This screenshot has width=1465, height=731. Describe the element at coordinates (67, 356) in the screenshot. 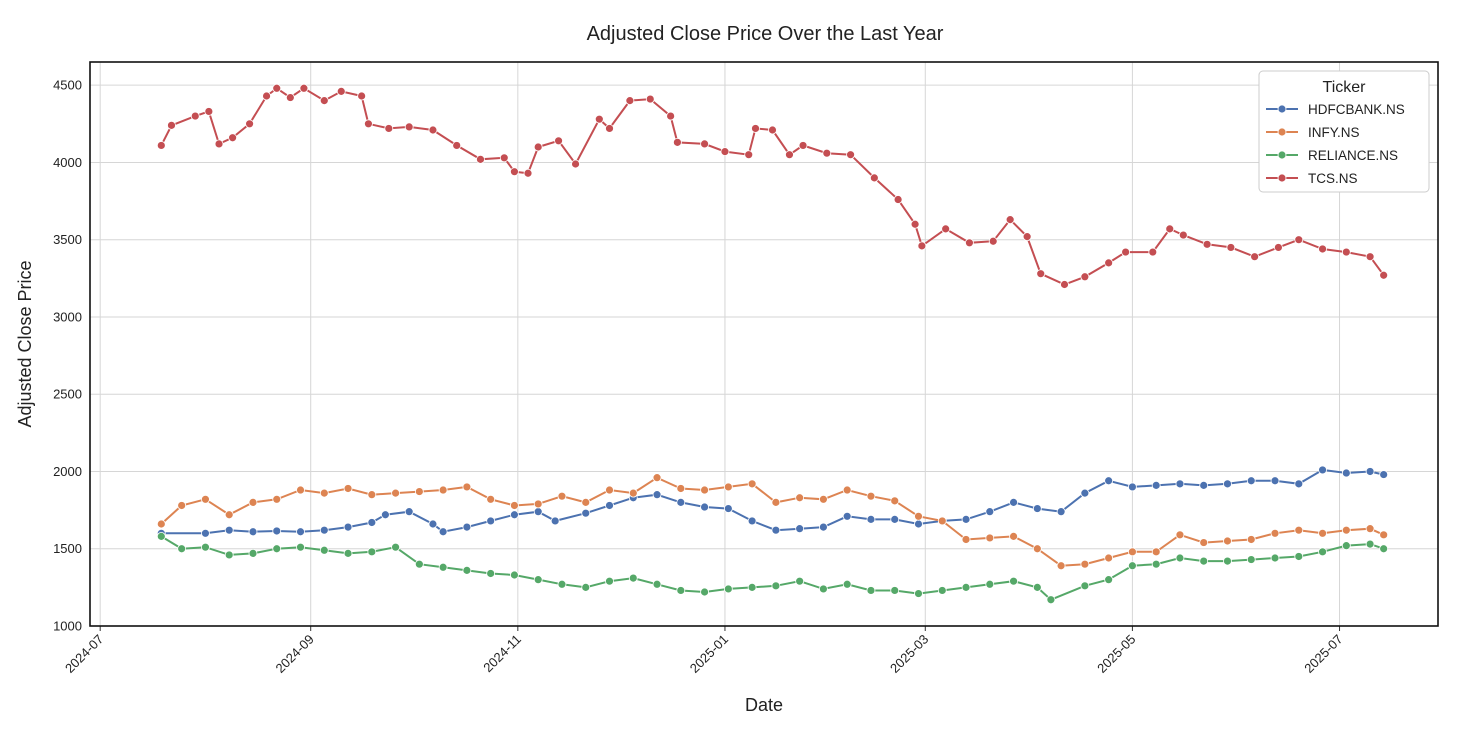

I see `y-tick-labels: 1000 1500 2000 2500 3000 3500 4000 4500` at that location.